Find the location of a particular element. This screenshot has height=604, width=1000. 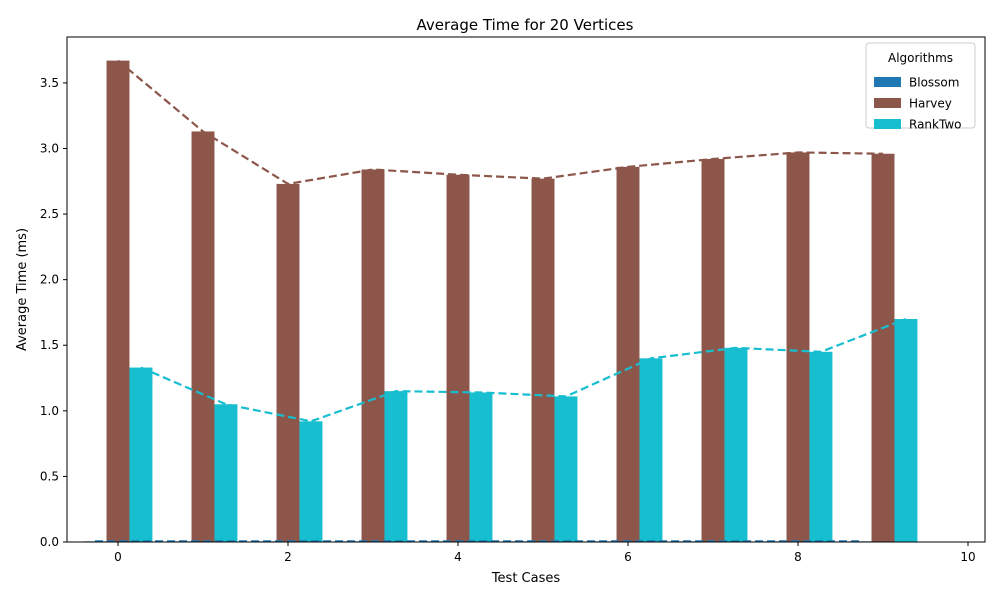

y-axis-title: Average Time (ms) is located at coordinates (22, 289).